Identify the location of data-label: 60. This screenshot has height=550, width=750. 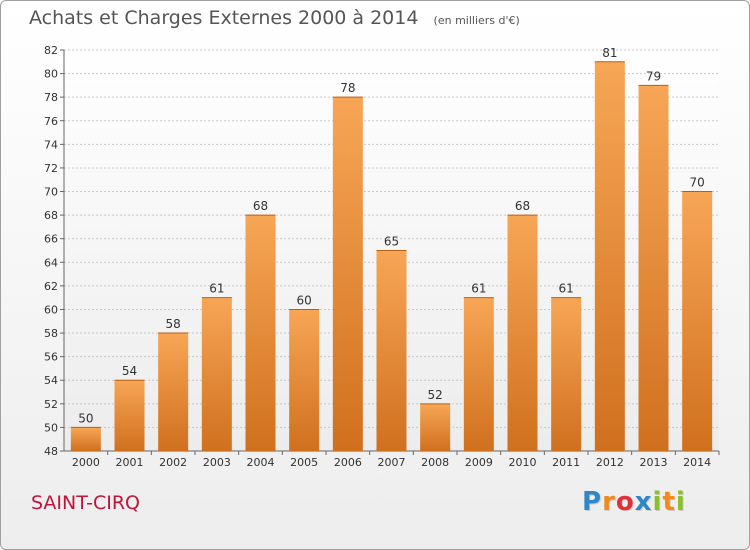
(304, 300).